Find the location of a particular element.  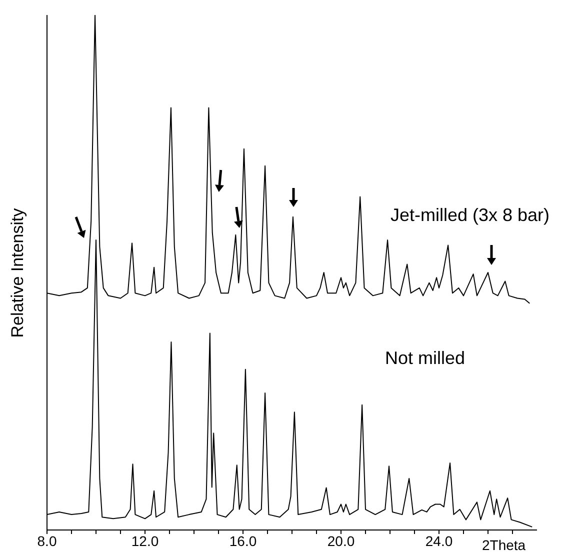

text: Not milled is located at coordinates (425, 358).